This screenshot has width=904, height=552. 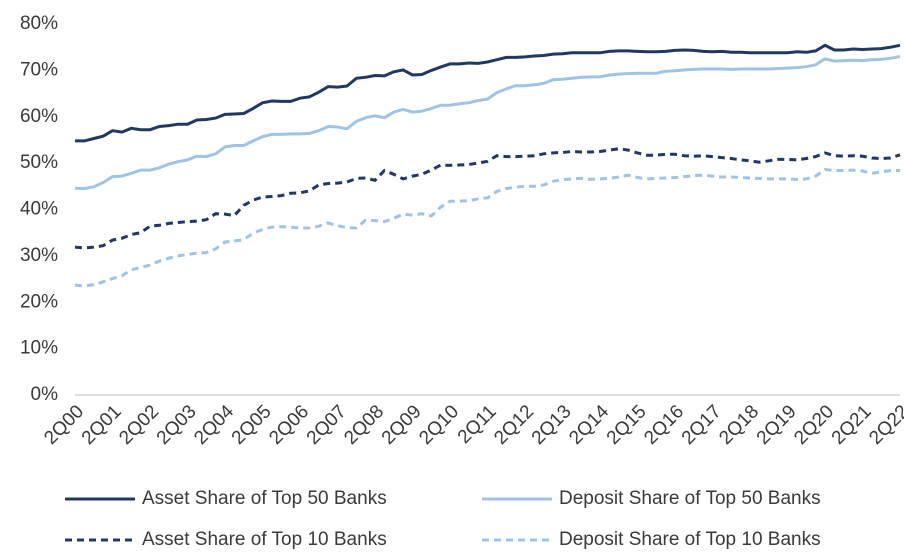 What do you see at coordinates (552, 425) in the screenshot?
I see `x-tick-label: 2Q13` at bounding box center [552, 425].